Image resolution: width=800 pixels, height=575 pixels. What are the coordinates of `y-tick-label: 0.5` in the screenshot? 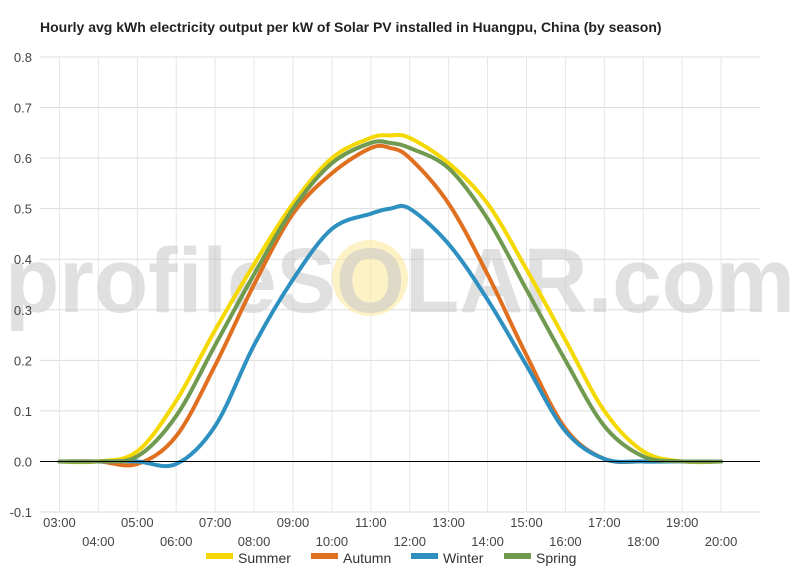 It's located at (23, 209).